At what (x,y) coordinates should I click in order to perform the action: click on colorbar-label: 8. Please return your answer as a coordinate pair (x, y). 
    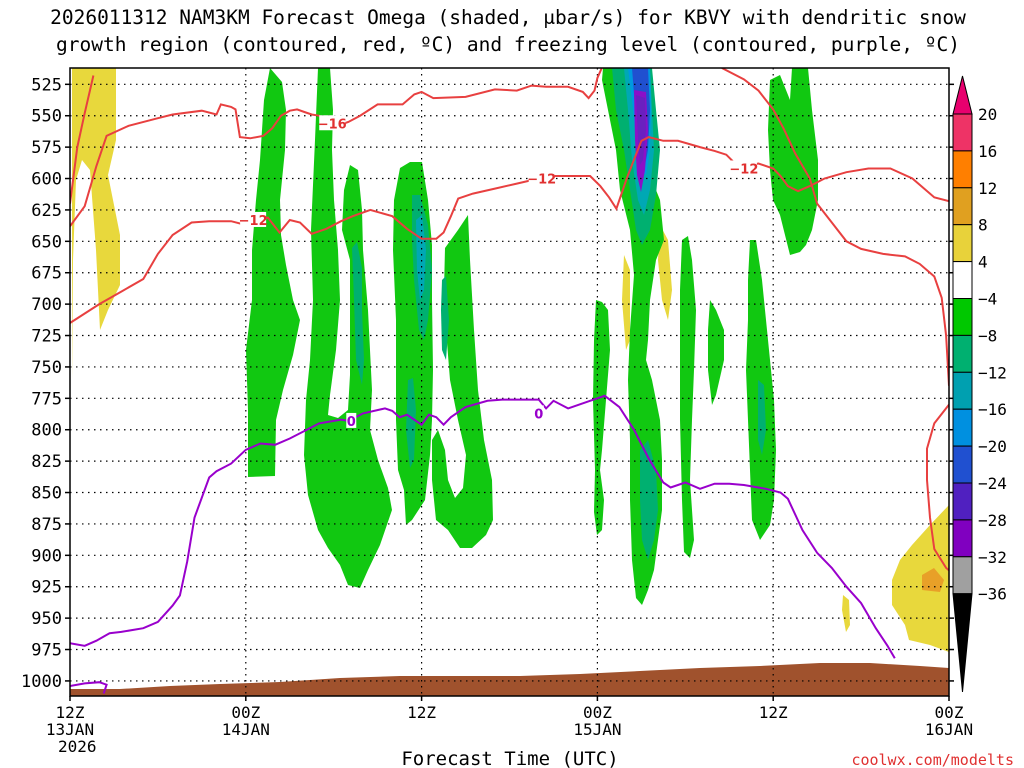
    Looking at the image, I should click on (983, 225).